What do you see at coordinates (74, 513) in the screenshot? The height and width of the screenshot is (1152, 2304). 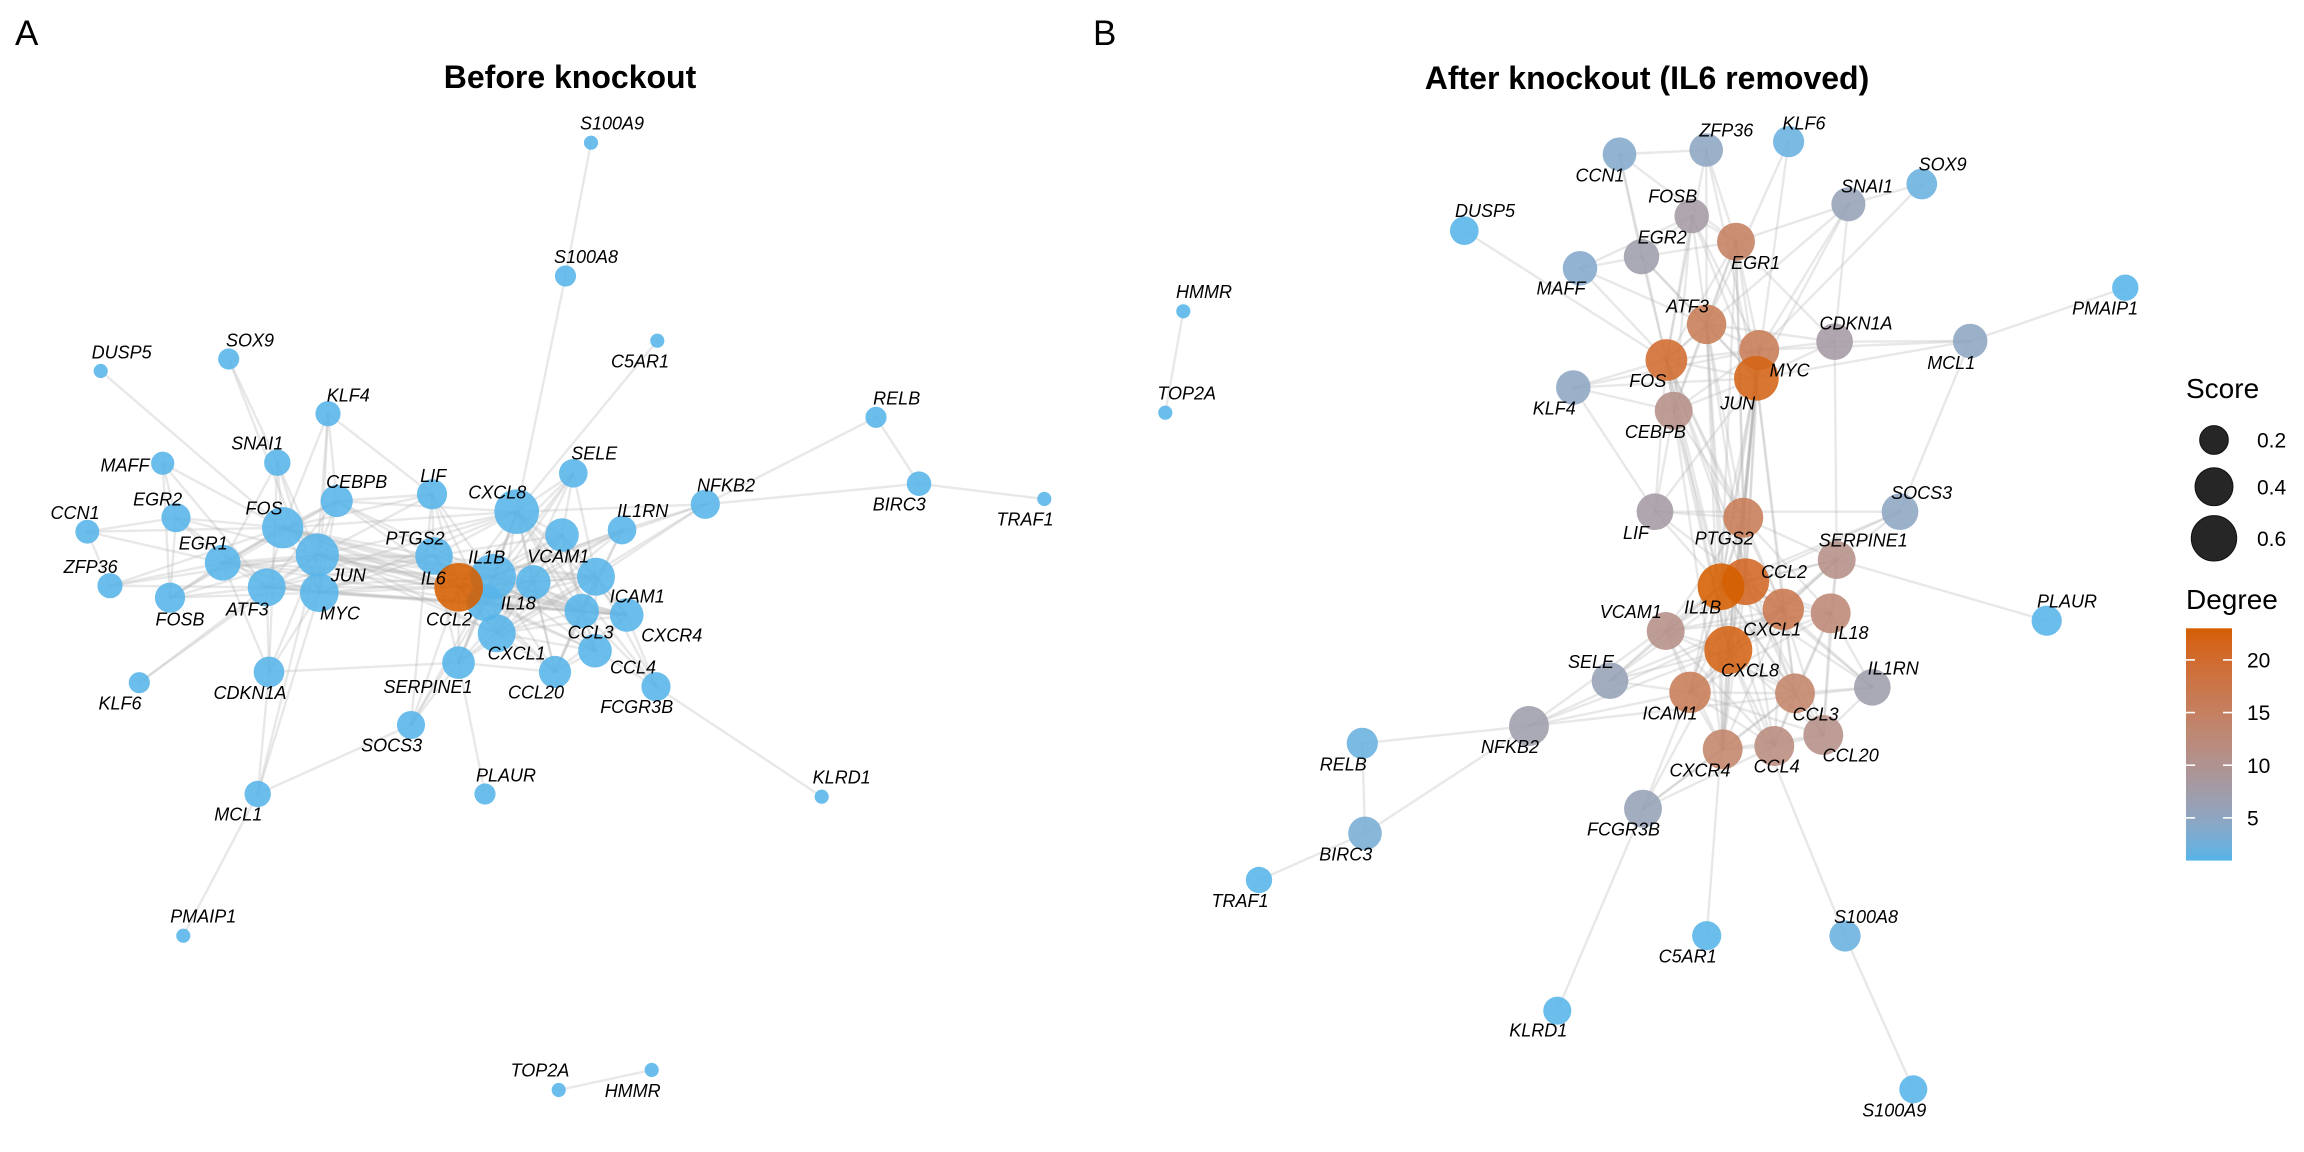 I see `label-ccn1: CCN1` at bounding box center [74, 513].